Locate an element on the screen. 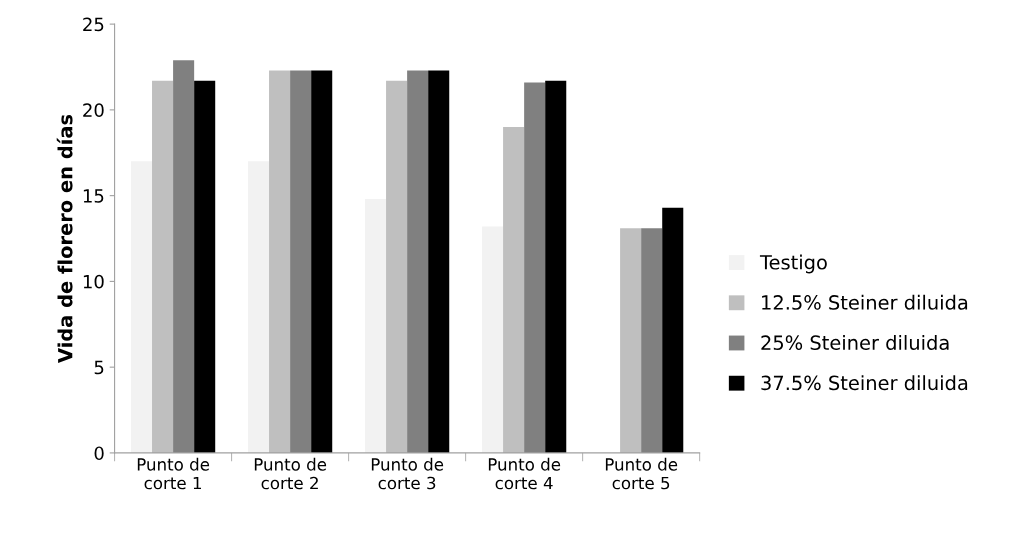  legend-label: 37.5% Steiner diluida is located at coordinates (864, 383).